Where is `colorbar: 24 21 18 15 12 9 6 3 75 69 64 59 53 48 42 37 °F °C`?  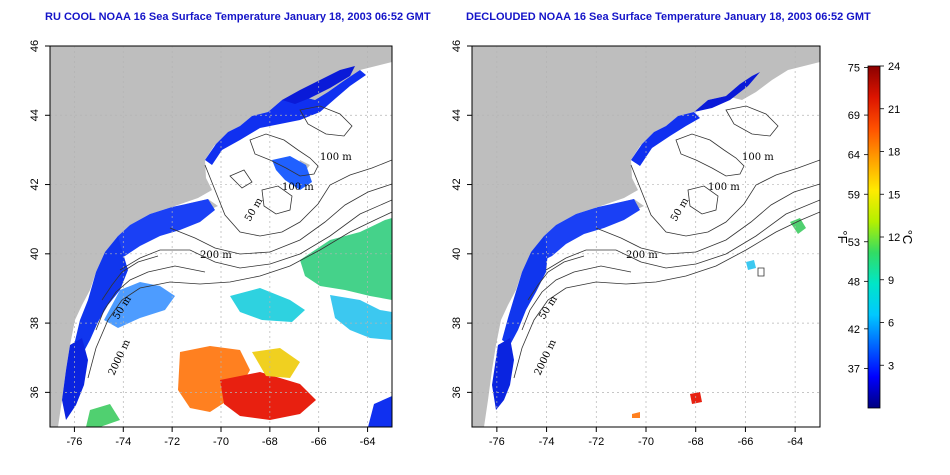 colorbar: 24 21 18 15 12 9 6 3 75 69 64 59 53 48 42 37 °F °C is located at coordinates (875, 235).